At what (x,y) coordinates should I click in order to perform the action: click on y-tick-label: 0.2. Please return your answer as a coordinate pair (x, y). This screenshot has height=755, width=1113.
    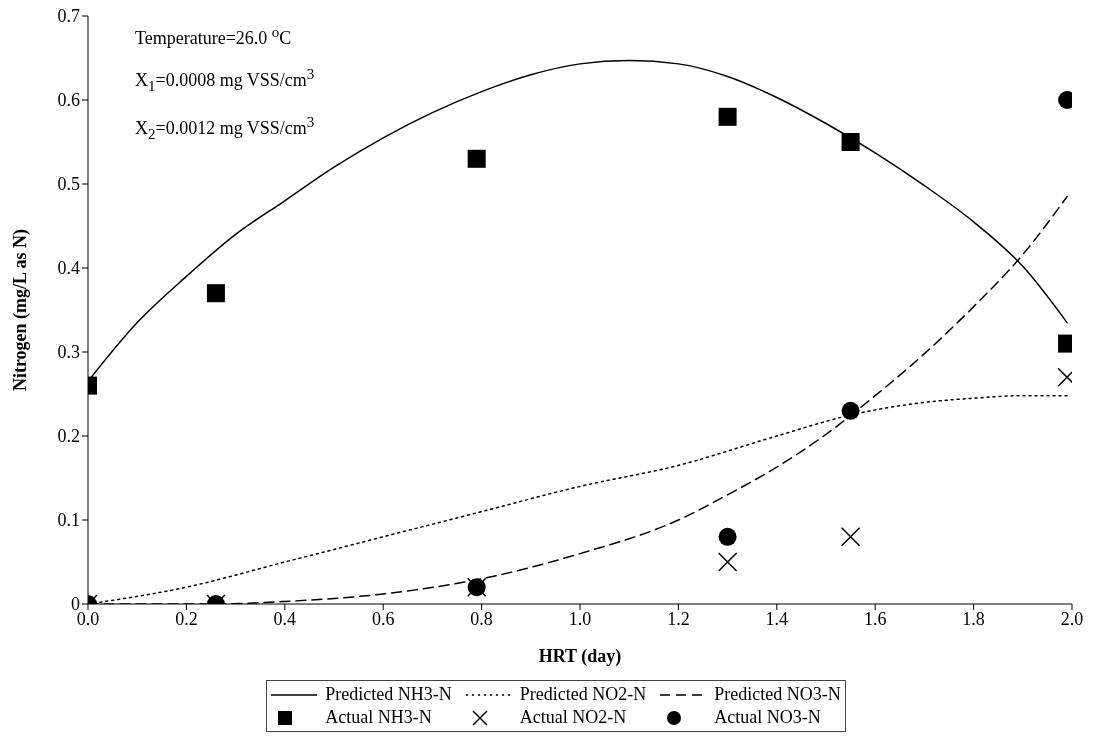
    Looking at the image, I should click on (68, 436).